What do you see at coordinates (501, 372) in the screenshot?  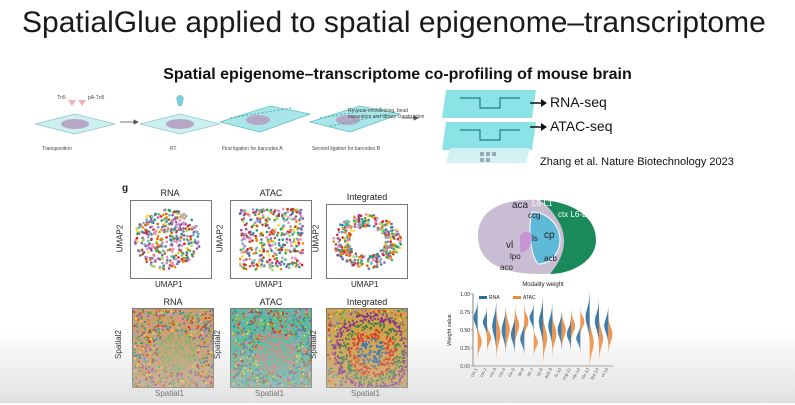 I see `x-tick-label: ctx-4` at bounding box center [501, 372].